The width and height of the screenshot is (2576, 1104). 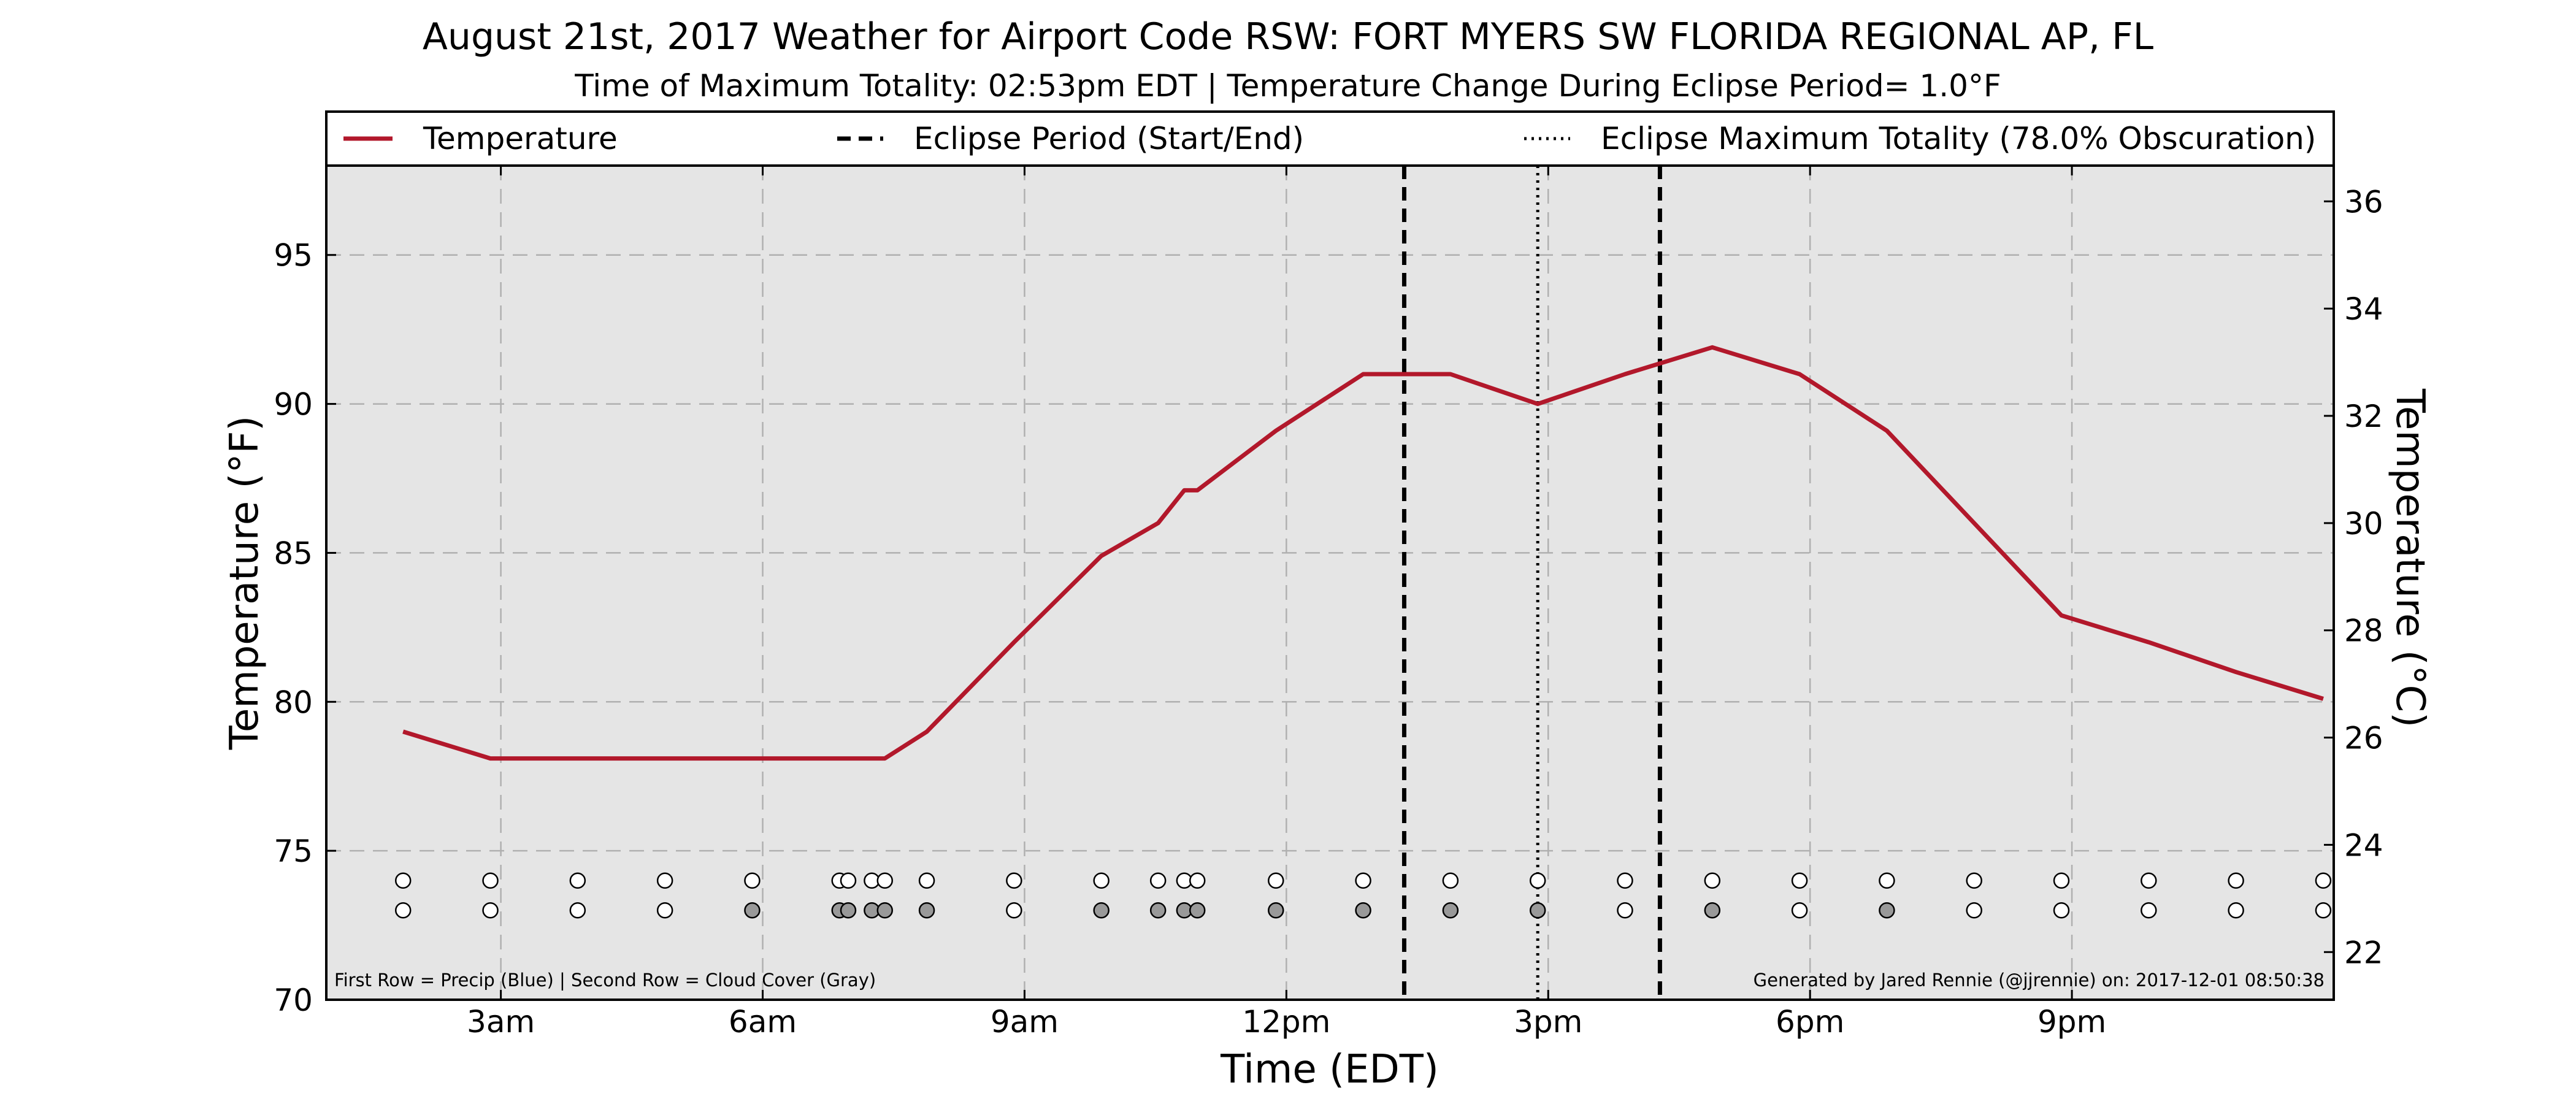 What do you see at coordinates (1109, 138) in the screenshot?
I see `legend-label: Eclipse Period (Start/End)` at bounding box center [1109, 138].